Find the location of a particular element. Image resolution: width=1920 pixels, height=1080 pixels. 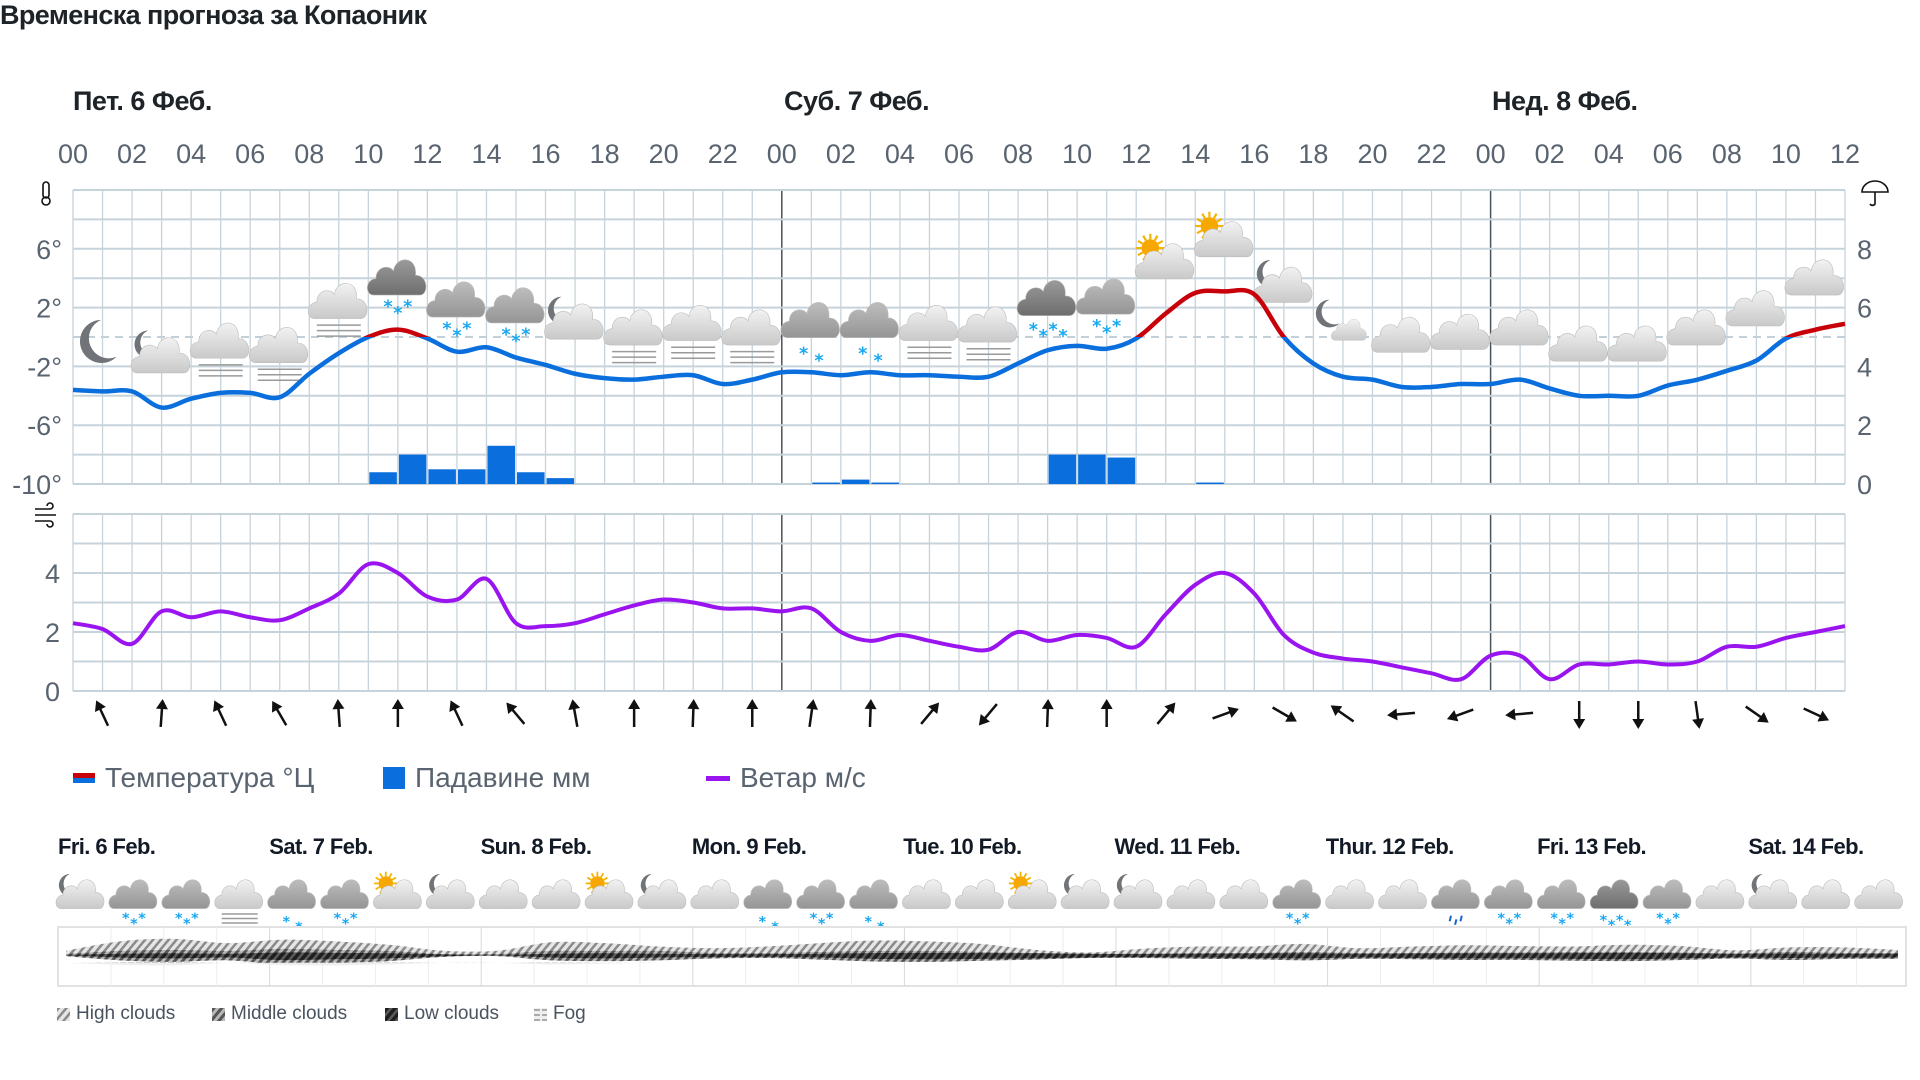

dark-cloud-snow-icon: * * * is located at coordinates (397, 291).